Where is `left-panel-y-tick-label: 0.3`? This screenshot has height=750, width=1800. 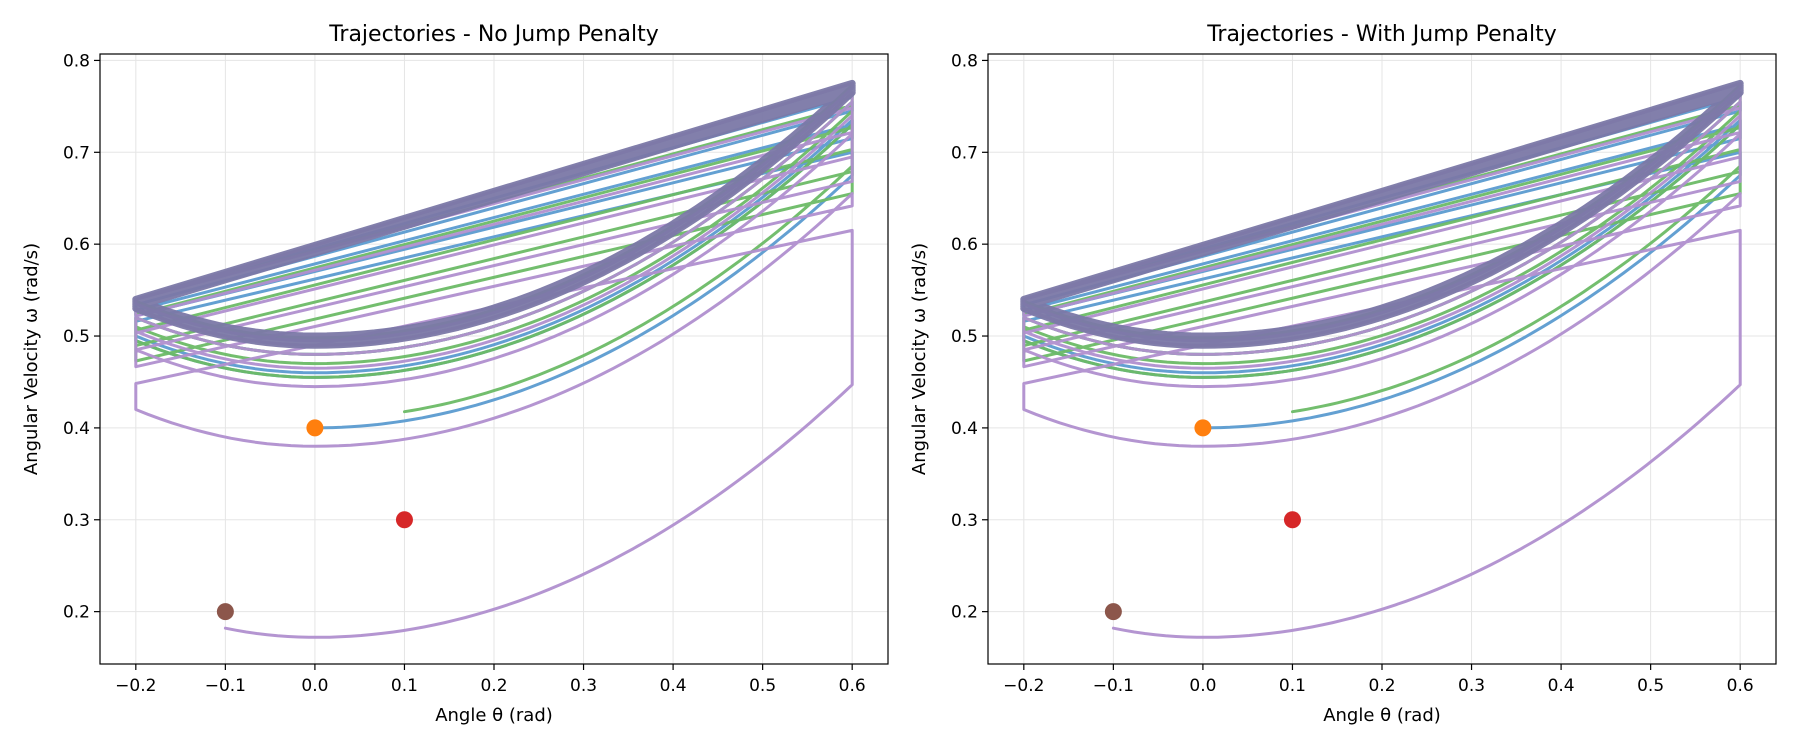 left-panel-y-tick-label: 0.3 is located at coordinates (76, 521).